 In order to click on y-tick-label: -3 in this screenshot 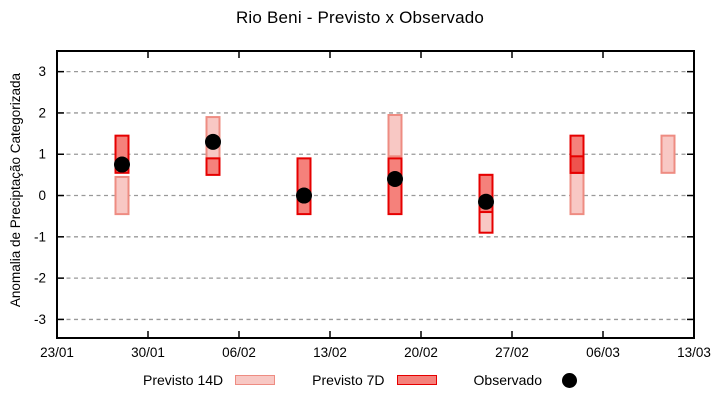, I will do `click(40, 319)`.